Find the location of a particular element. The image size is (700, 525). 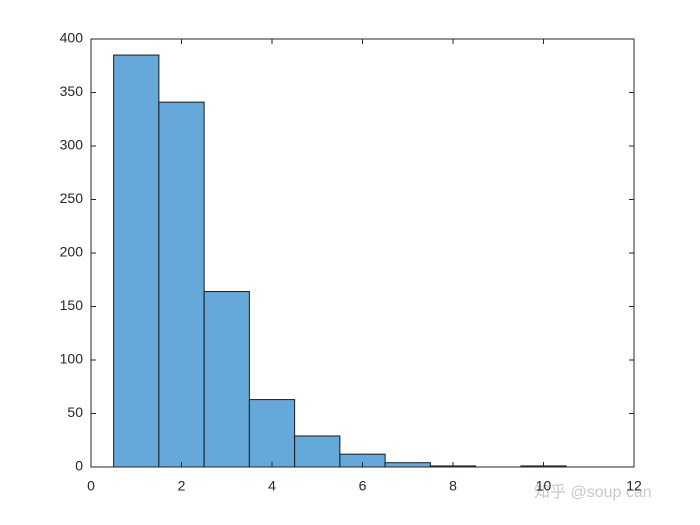

y-tick-label: 300 is located at coordinates (72, 145).